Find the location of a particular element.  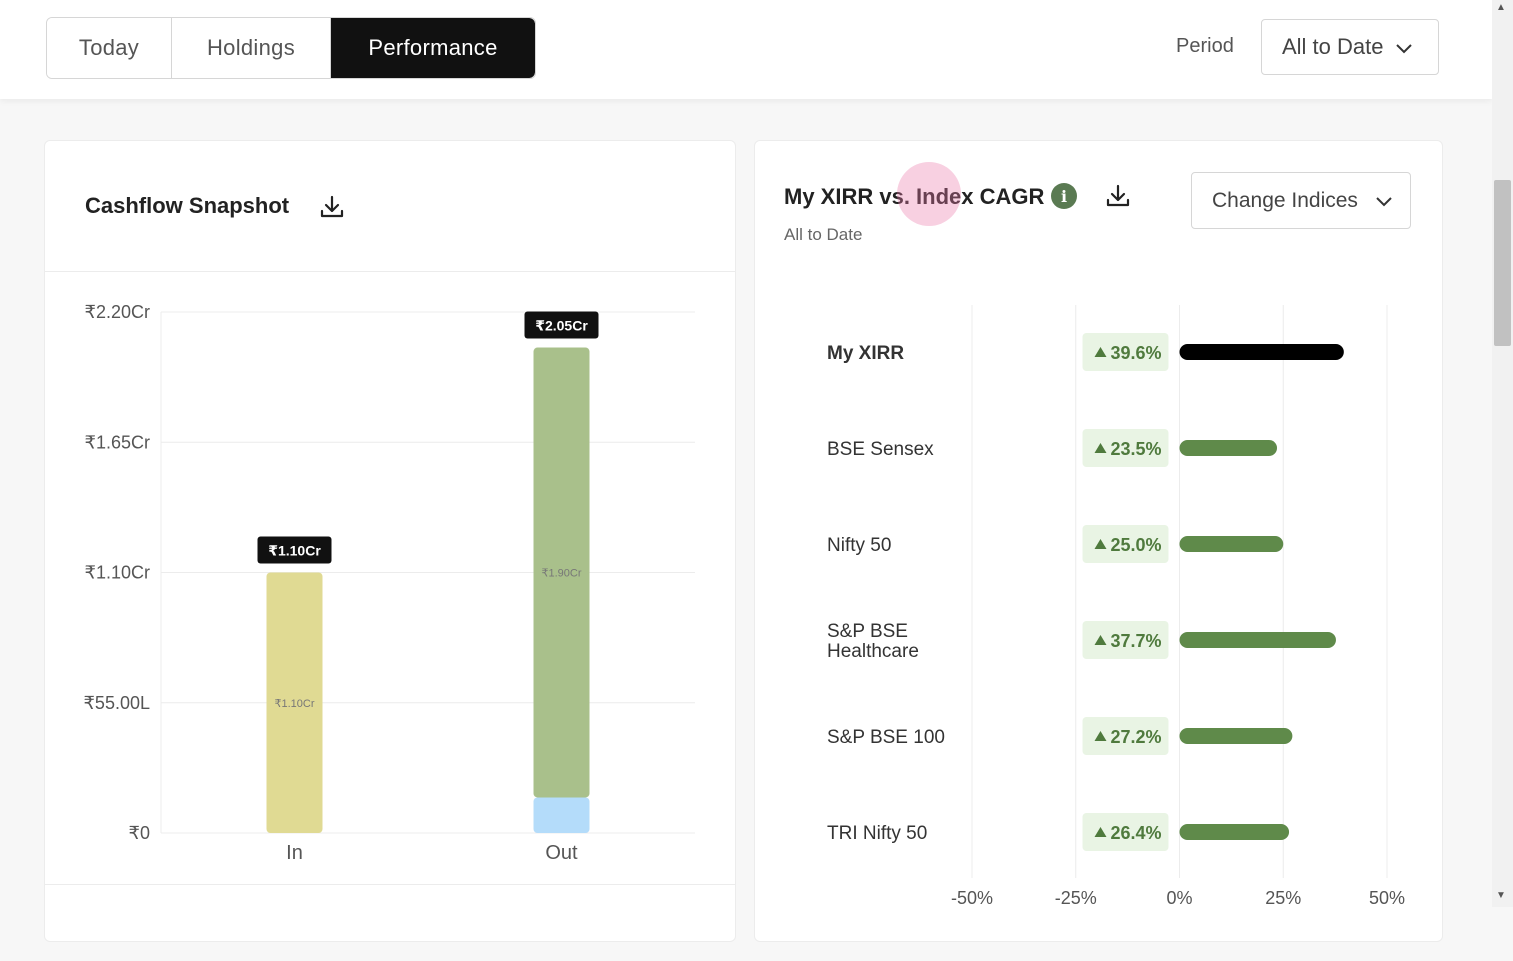

y-tick-label: ₹2.20Cr is located at coordinates (117, 312).